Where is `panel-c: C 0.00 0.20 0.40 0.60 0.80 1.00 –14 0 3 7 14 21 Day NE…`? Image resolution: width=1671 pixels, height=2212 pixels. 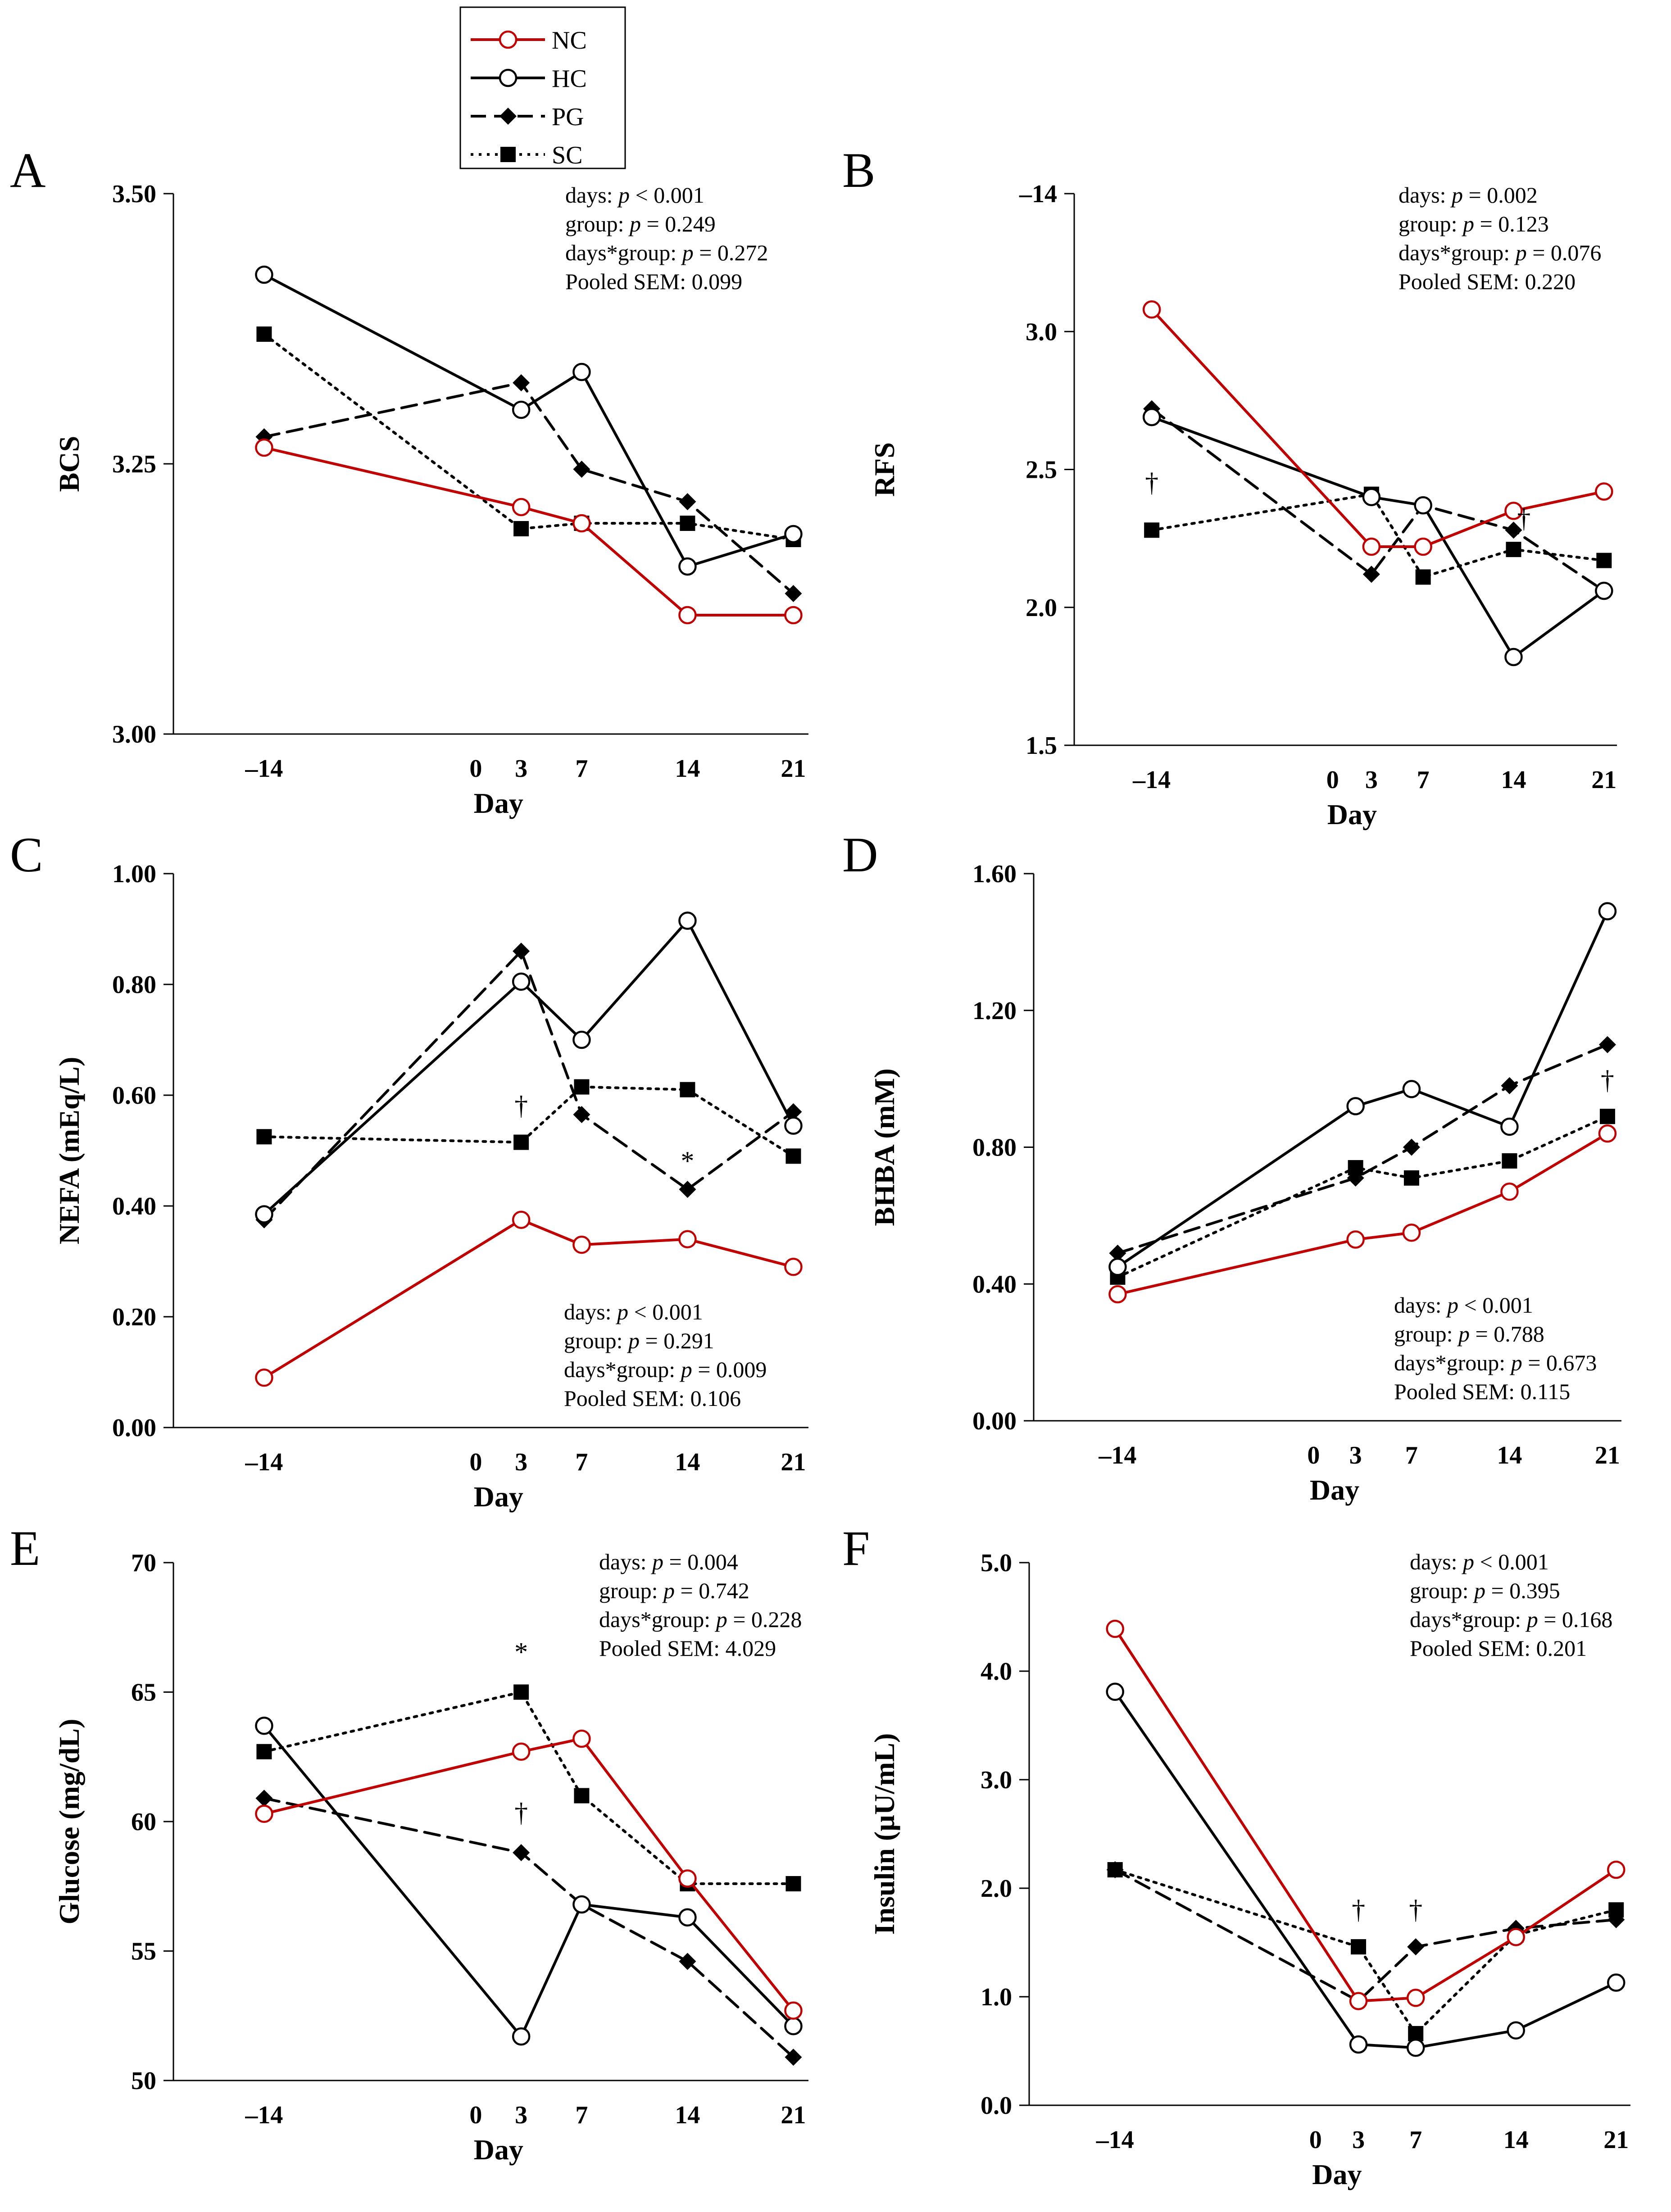
panel-c: C 0.00 0.20 0.40 0.60 0.80 1.00 –14 0 3 7 14 21 Day NE… is located at coordinates (409, 1170).